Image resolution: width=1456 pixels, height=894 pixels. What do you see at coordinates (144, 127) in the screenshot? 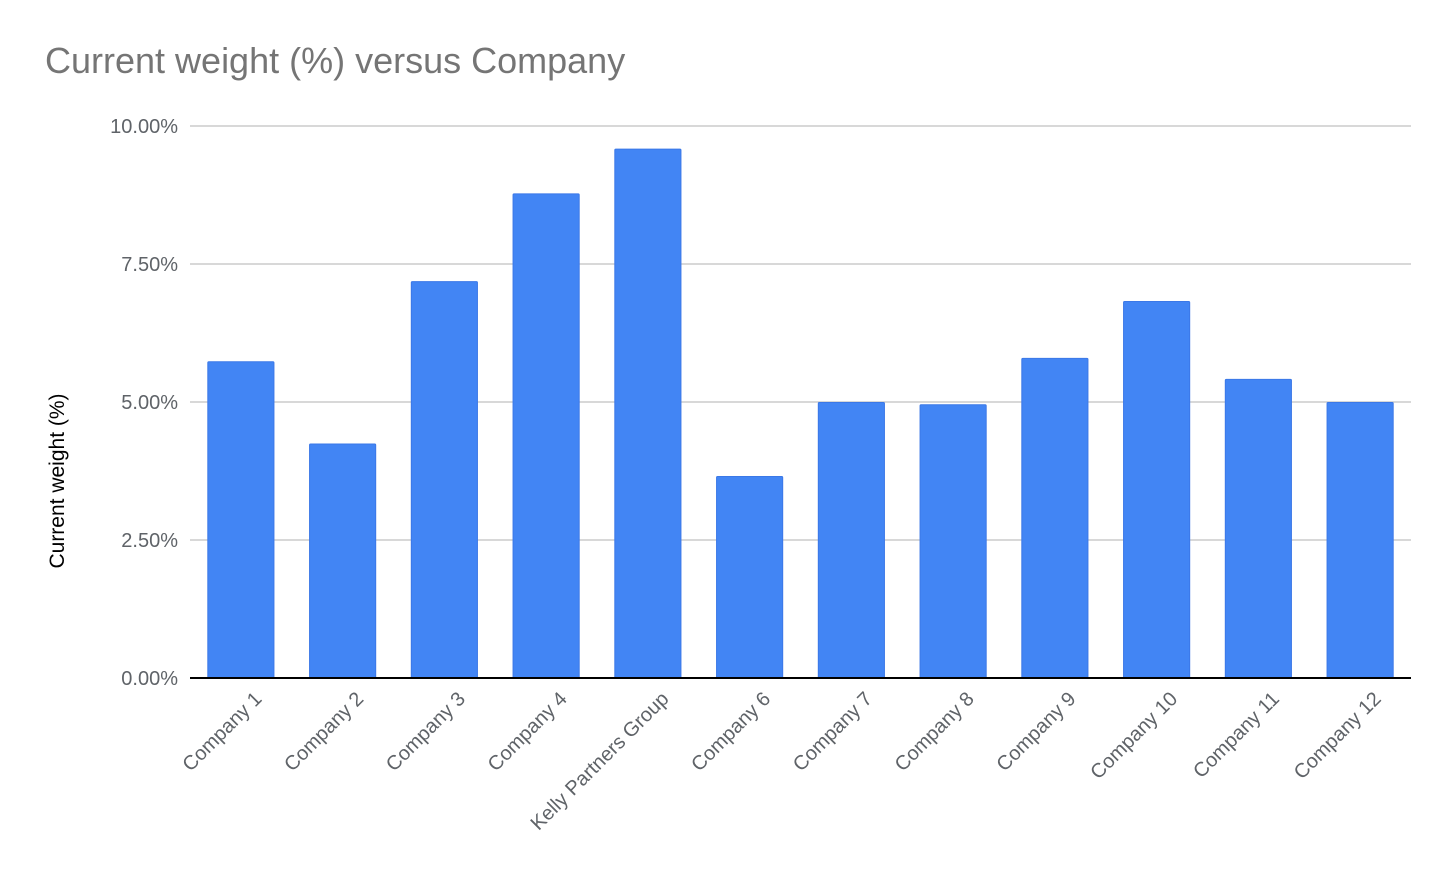
I see `y-tick-label: 10.00%` at bounding box center [144, 127].